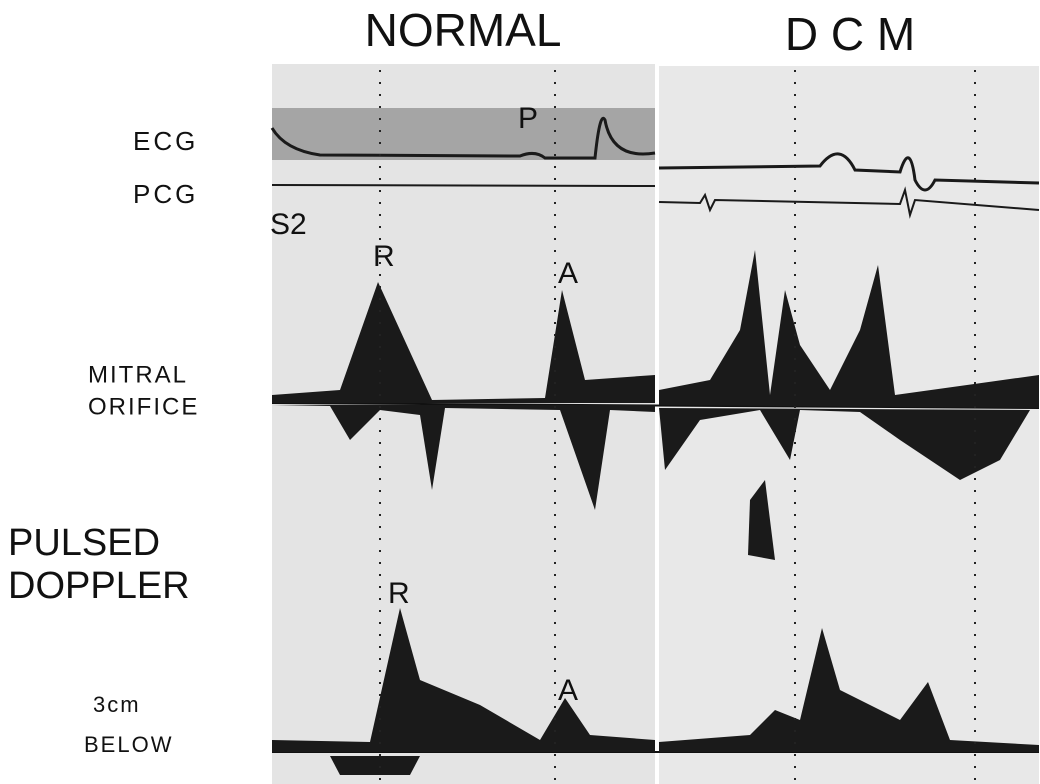 This screenshot has height=784, width=1040. Describe the element at coordinates (849, 690) in the screenshot. I see `doppler-dcm` at that location.